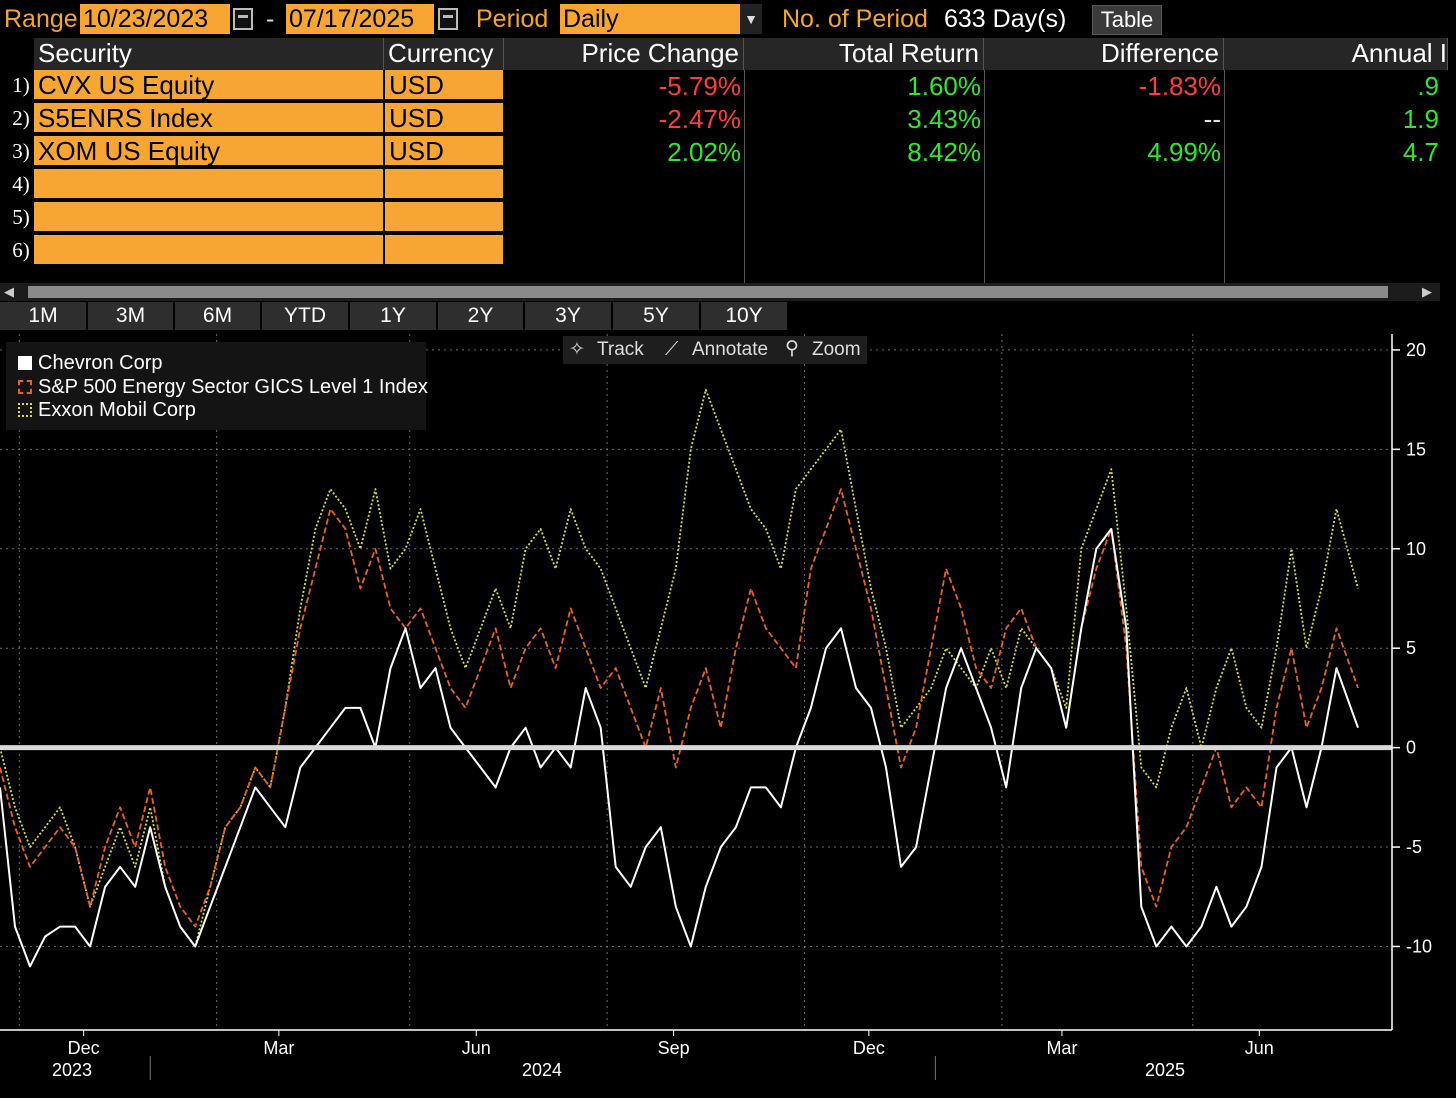 The width and height of the screenshot is (1456, 1098). I want to click on legend-label: Chevron Corp, so click(100, 363).